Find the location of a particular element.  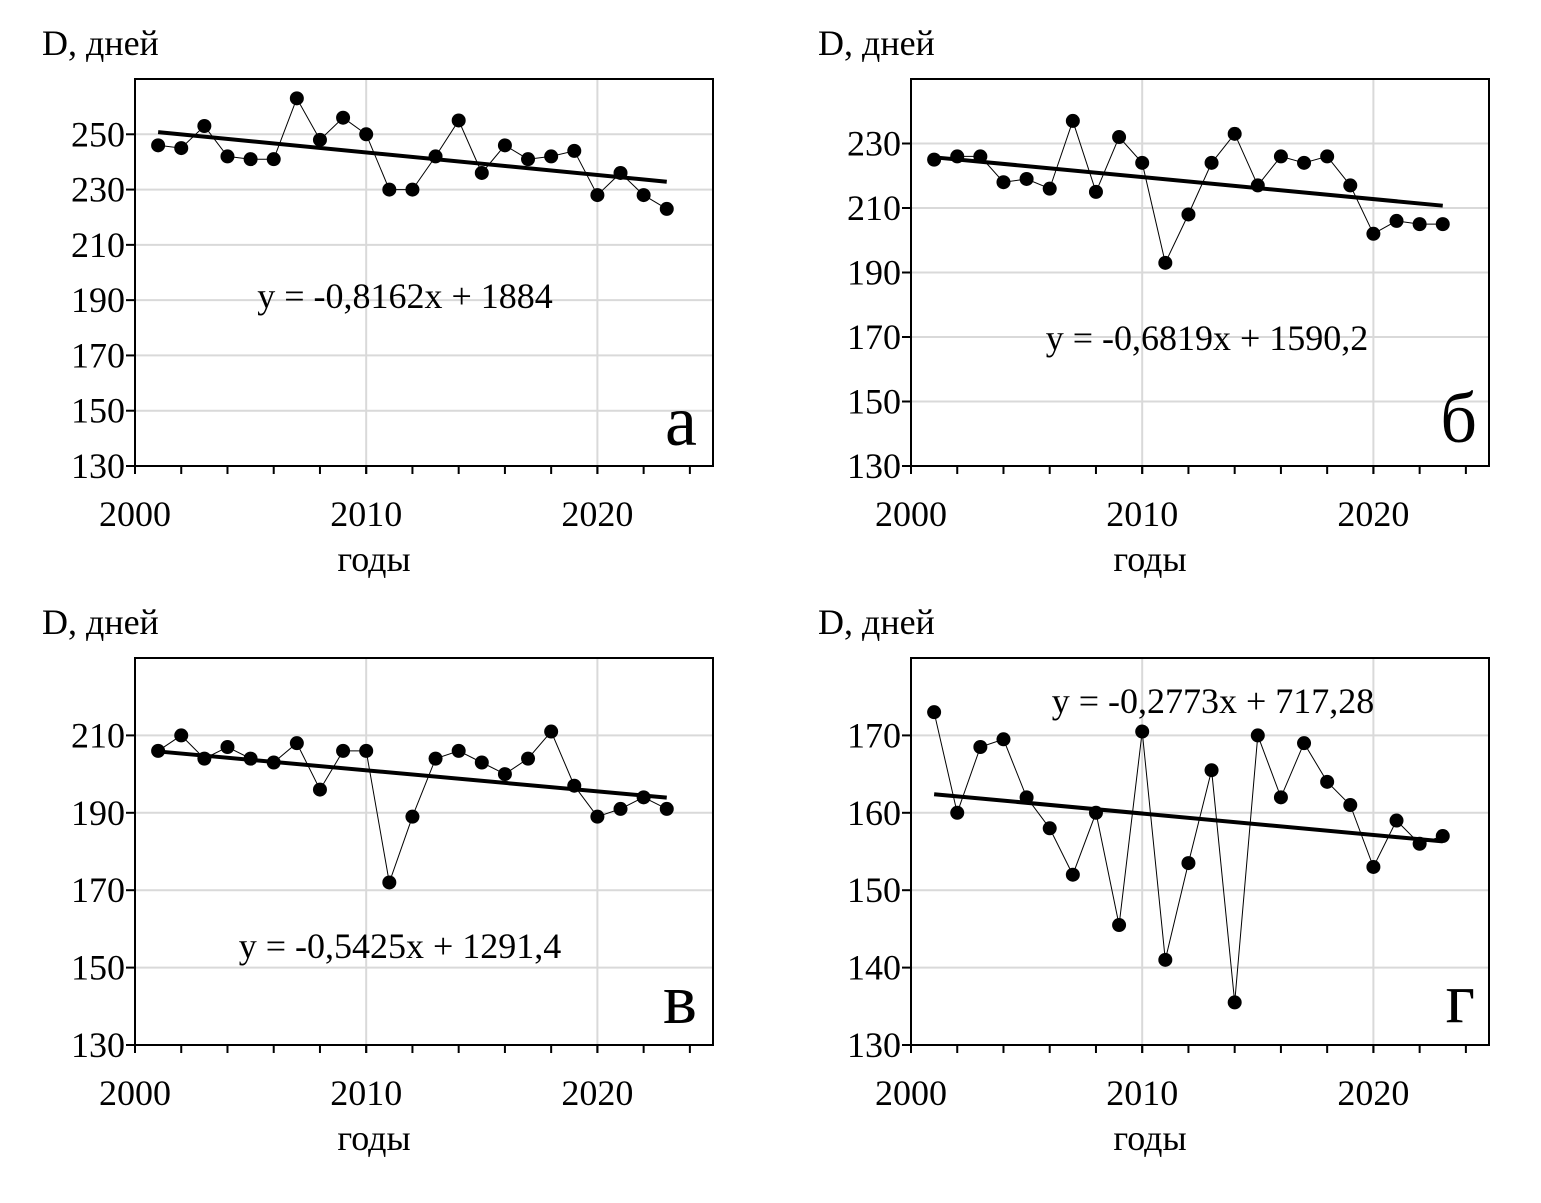

y-tick-label: 250 is located at coordinates (98, 134).